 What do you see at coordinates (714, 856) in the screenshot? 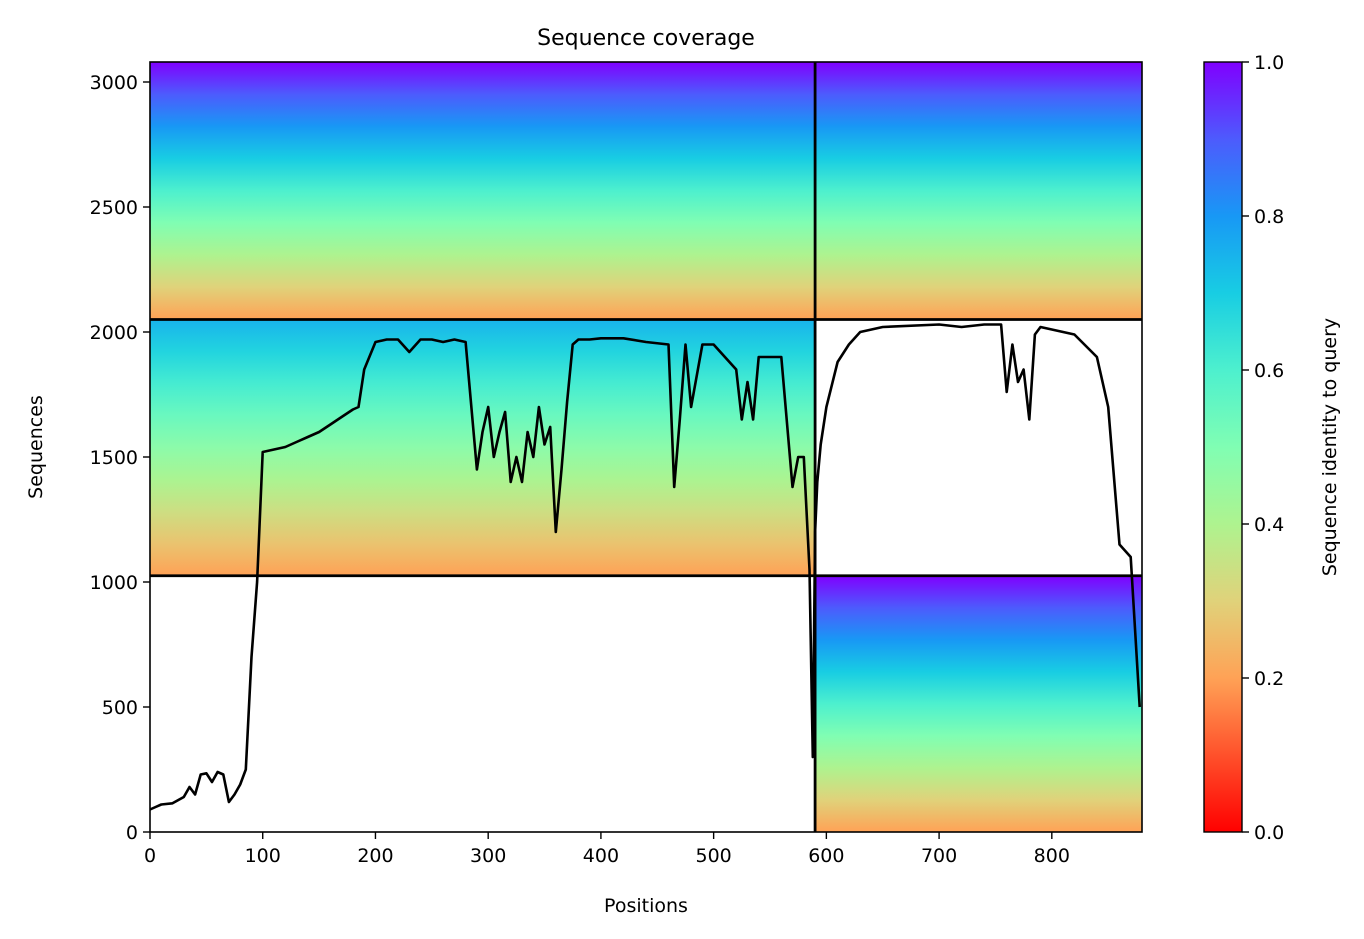
I see `x-tick-label: 500` at bounding box center [714, 856].